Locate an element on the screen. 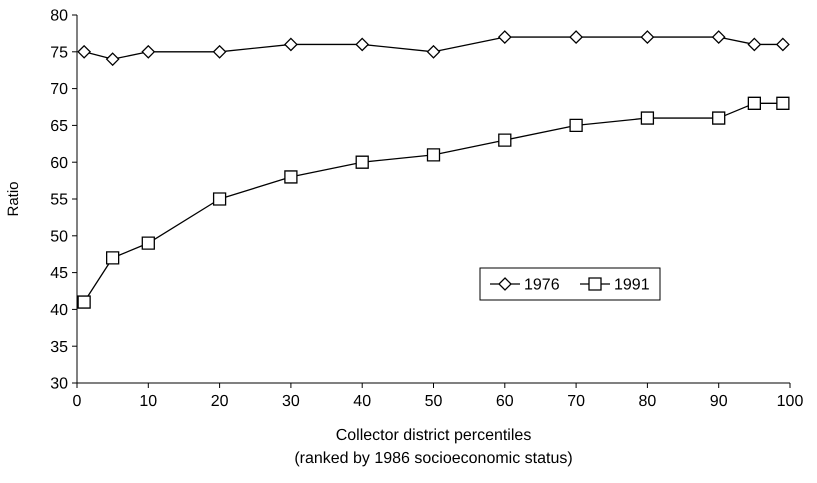  y-tick-label: 45 is located at coordinates (59, 273).